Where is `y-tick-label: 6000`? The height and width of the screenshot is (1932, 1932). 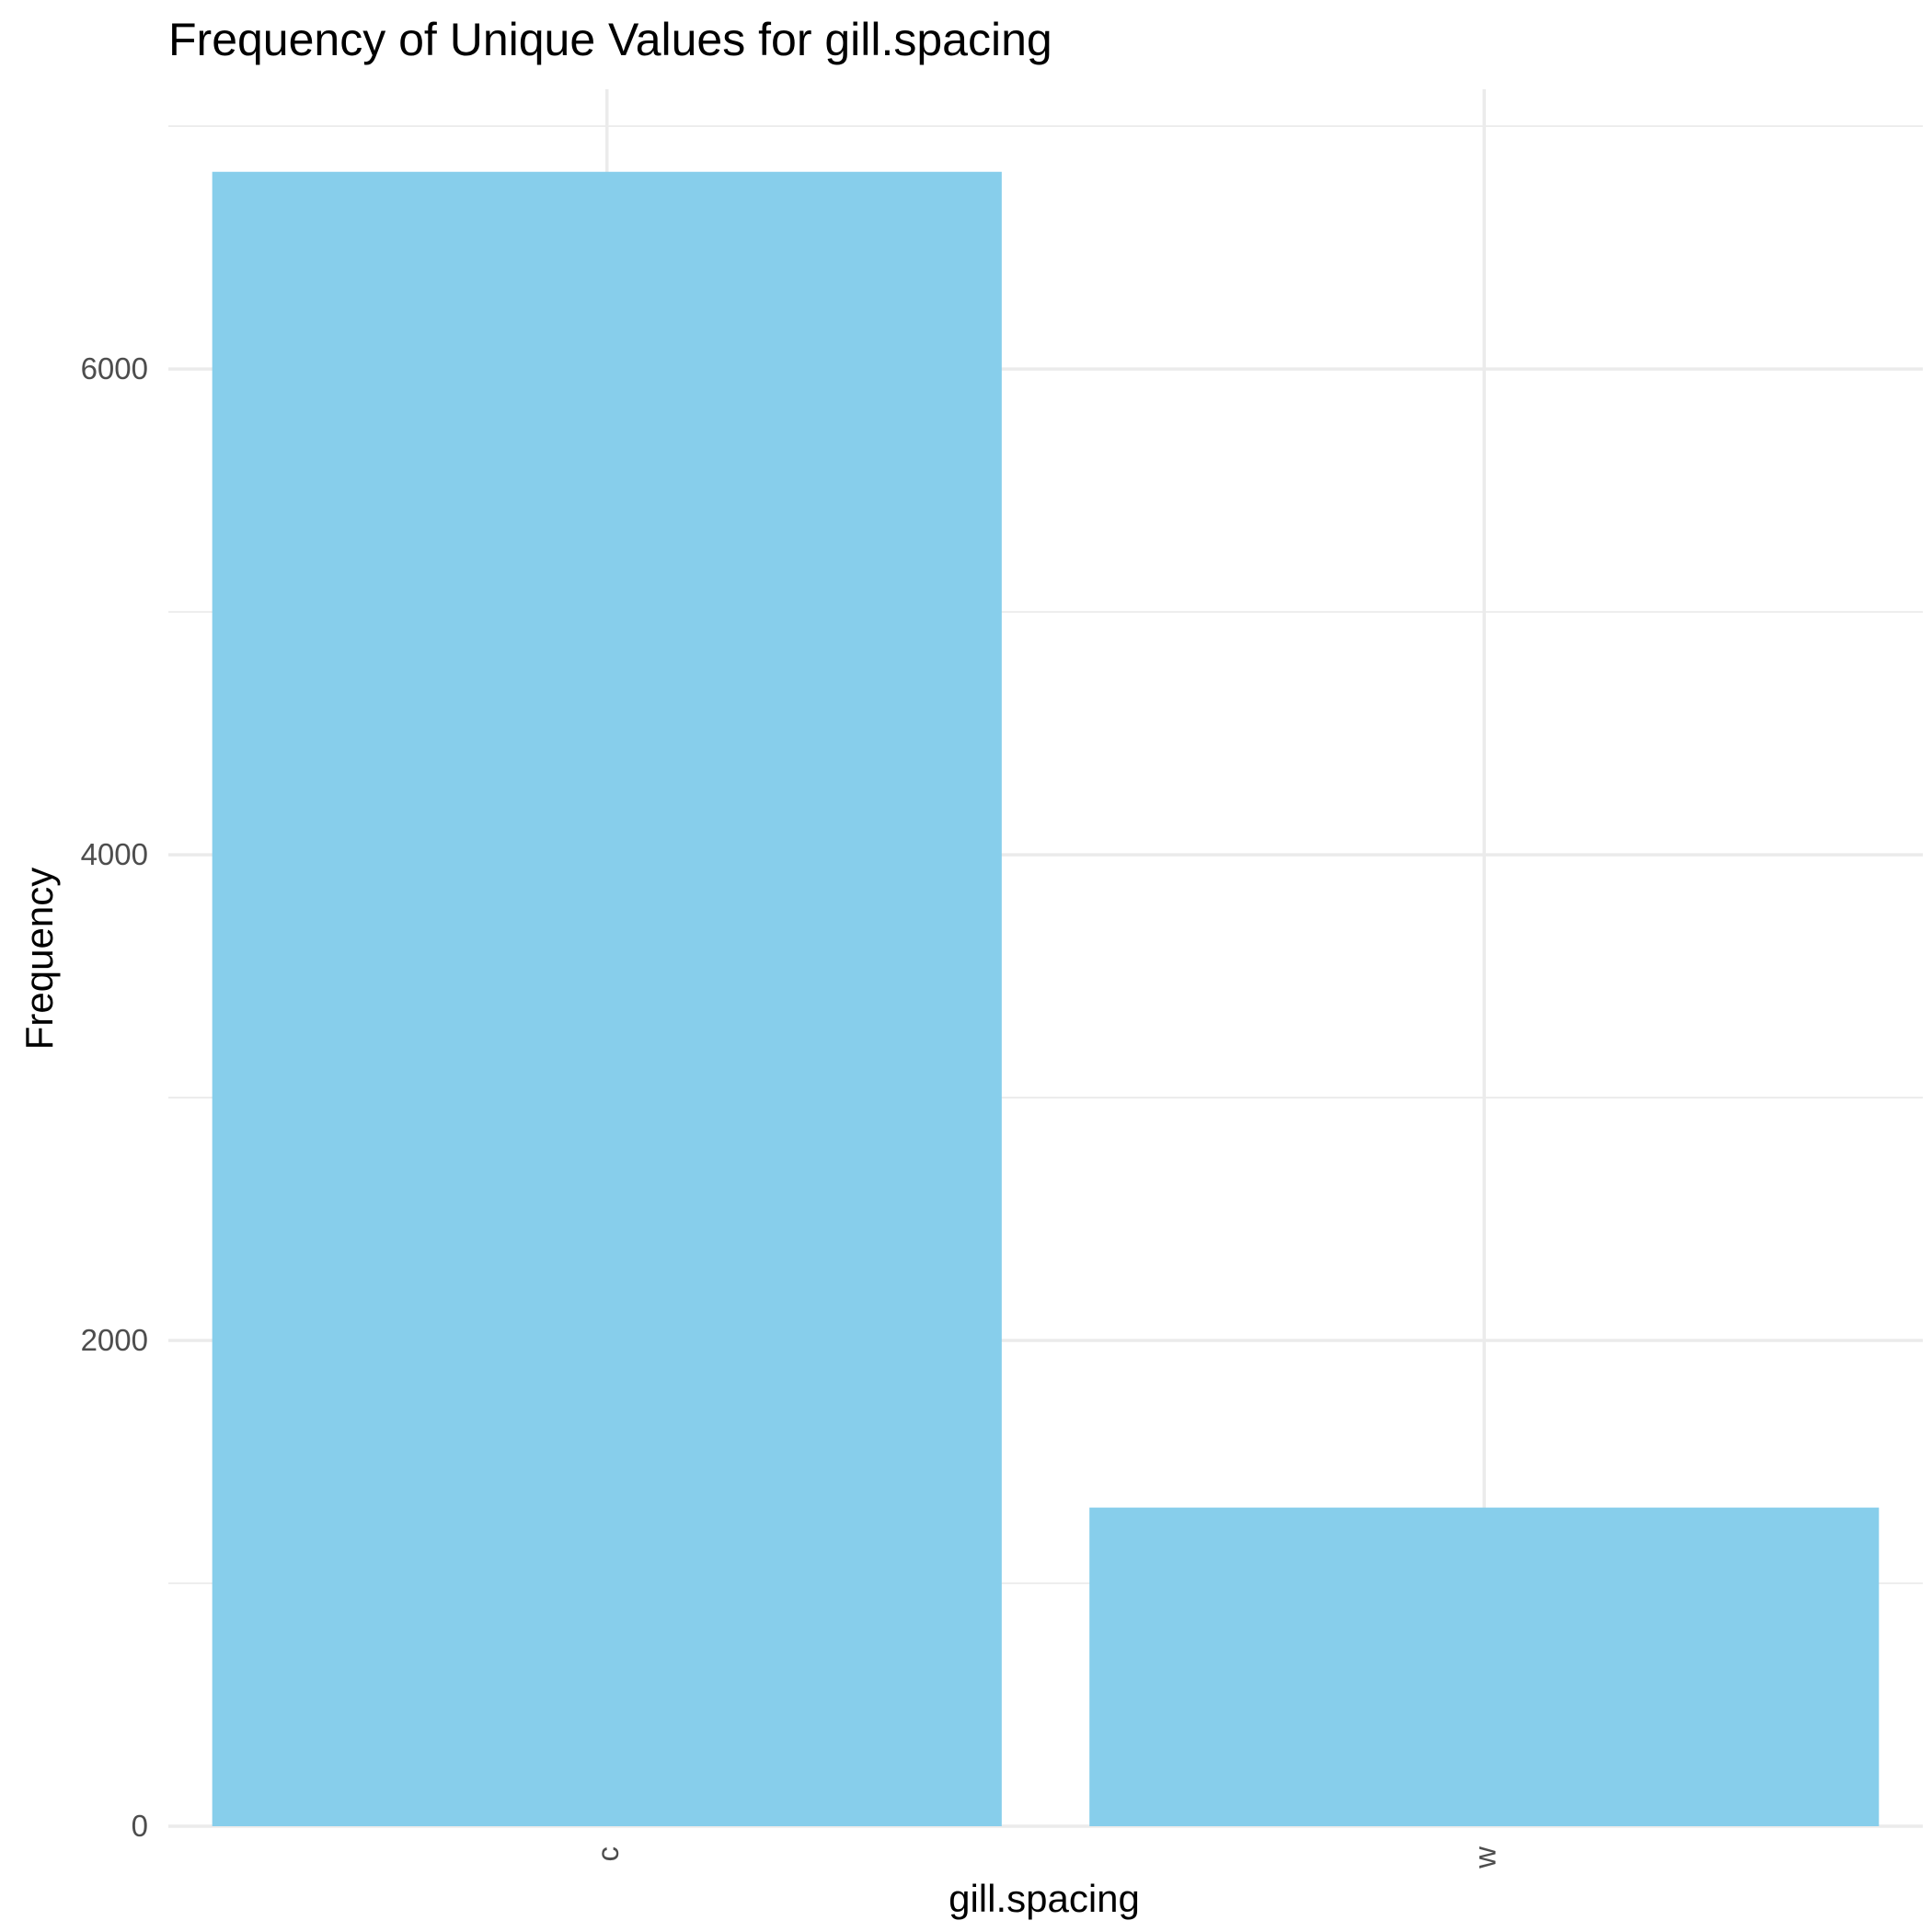
y-tick-label: 6000 is located at coordinates (114, 368).